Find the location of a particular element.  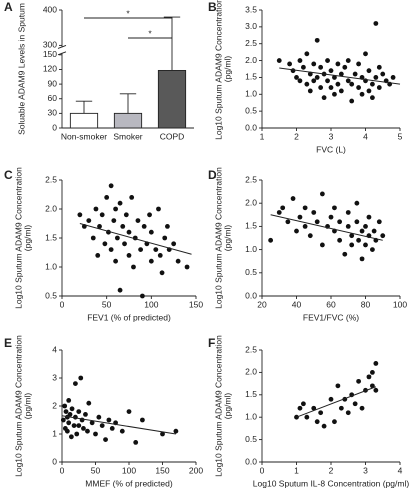

x-tick-label: 80 is located at coordinates (366, 304).